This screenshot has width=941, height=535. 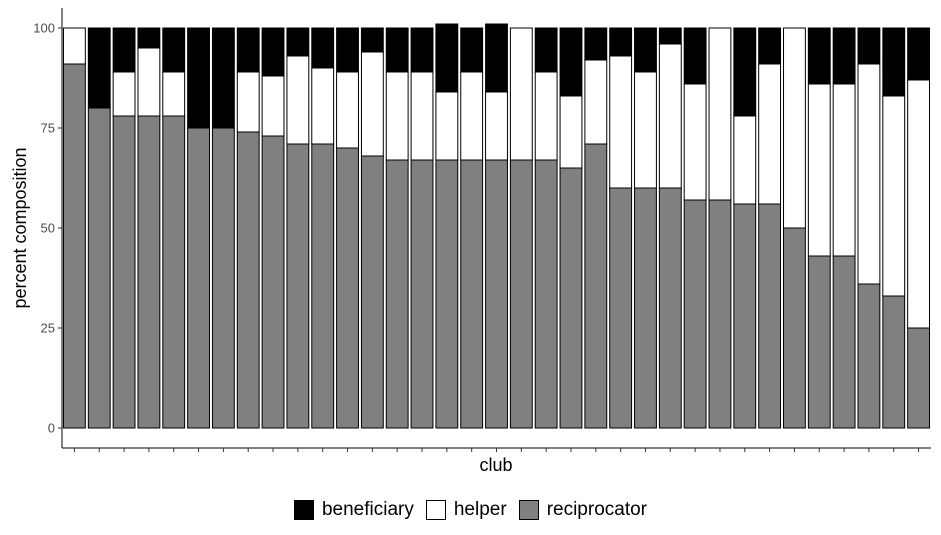 I want to click on legend-key-reciprocator, so click(x=528, y=510).